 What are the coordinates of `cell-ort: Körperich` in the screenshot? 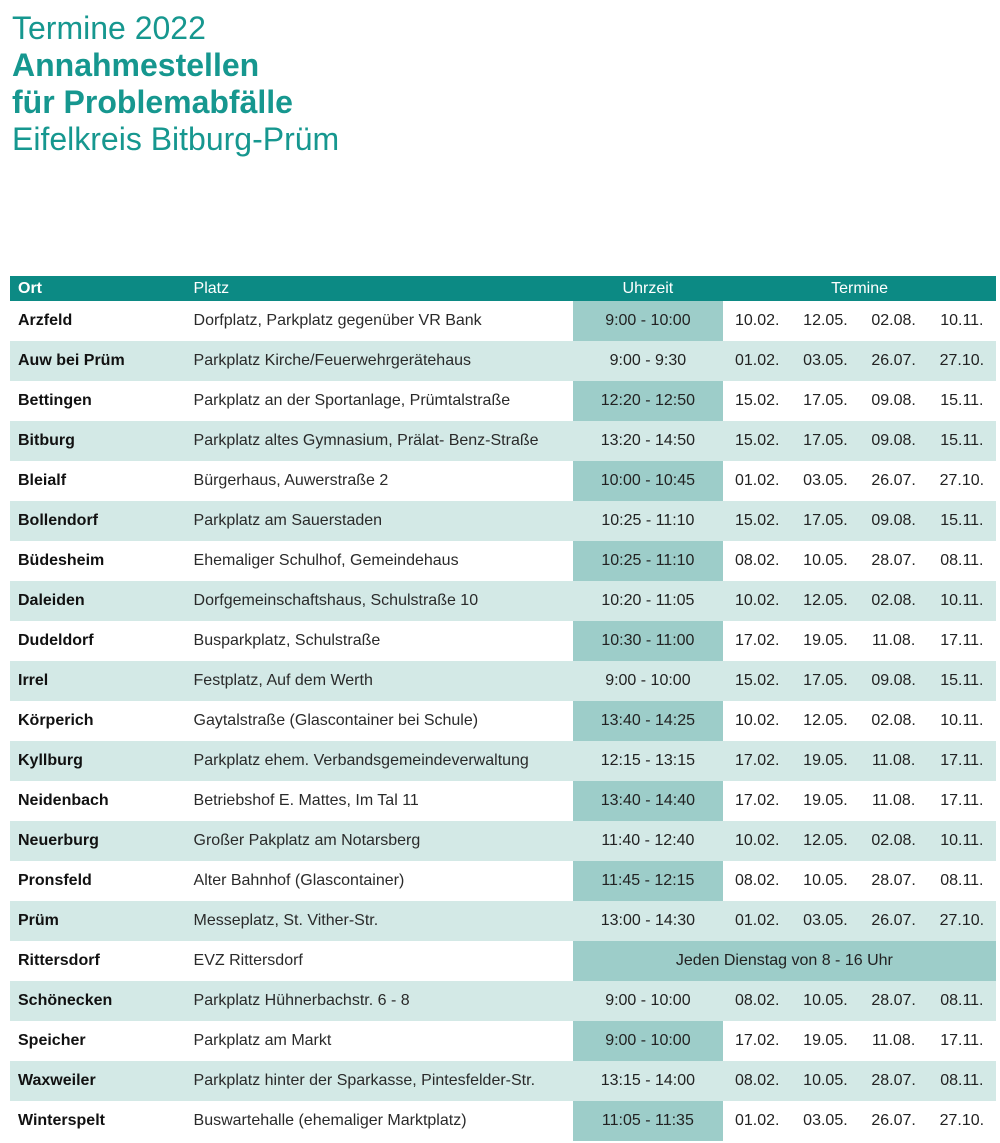 It's located at (56, 720).